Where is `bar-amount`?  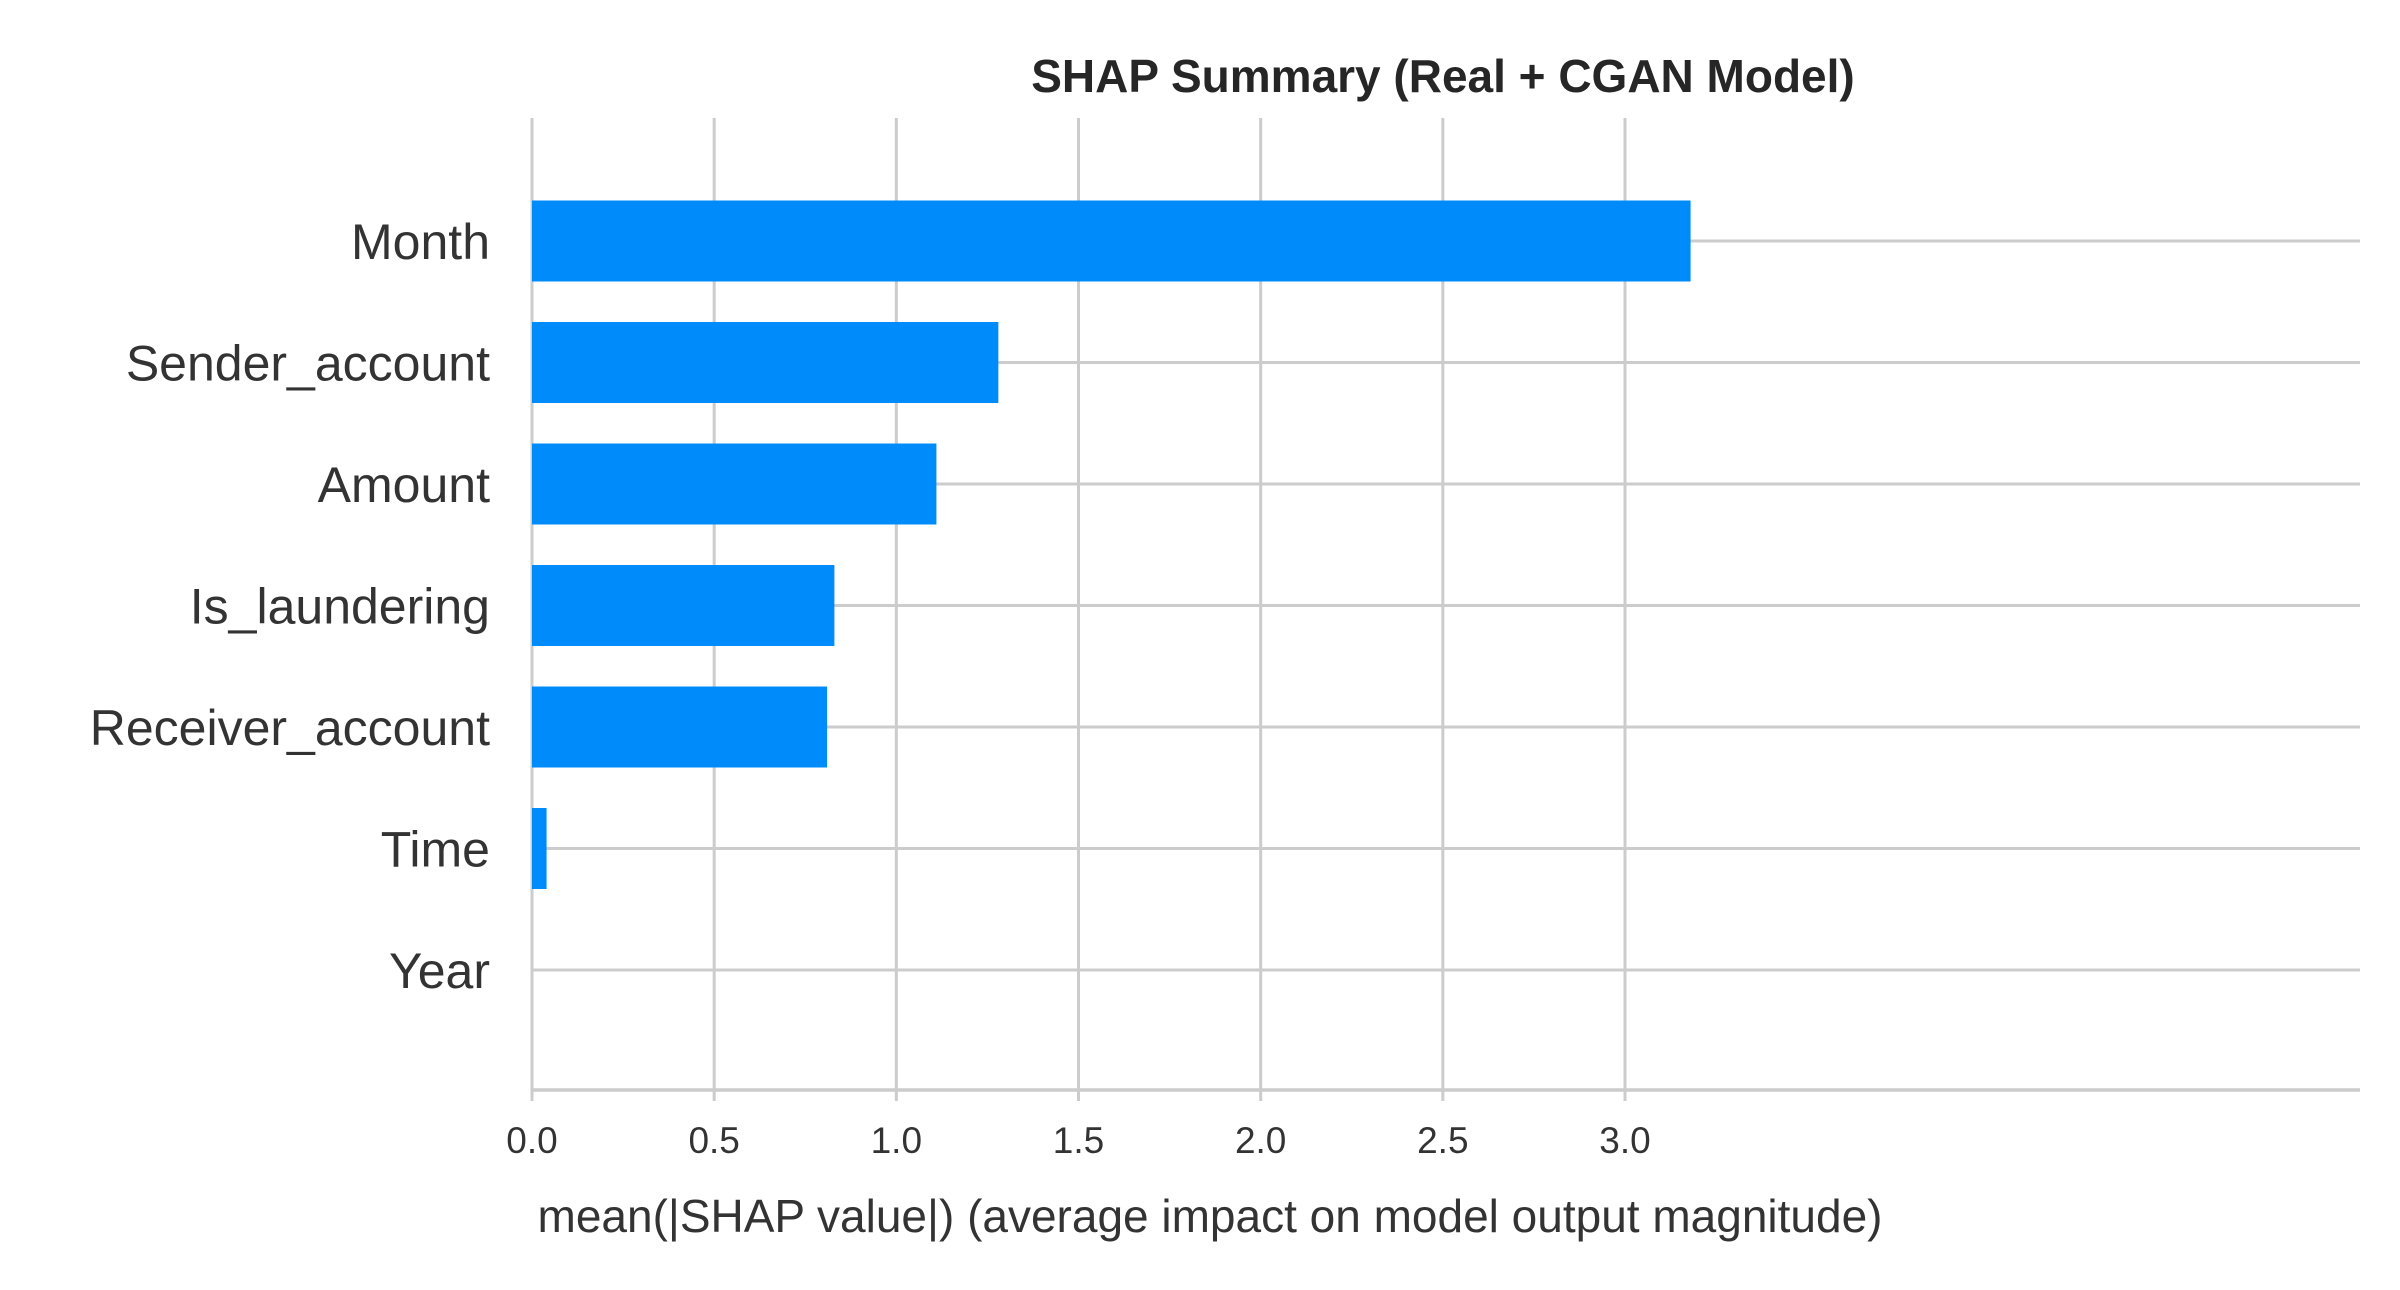
bar-amount is located at coordinates (734, 484).